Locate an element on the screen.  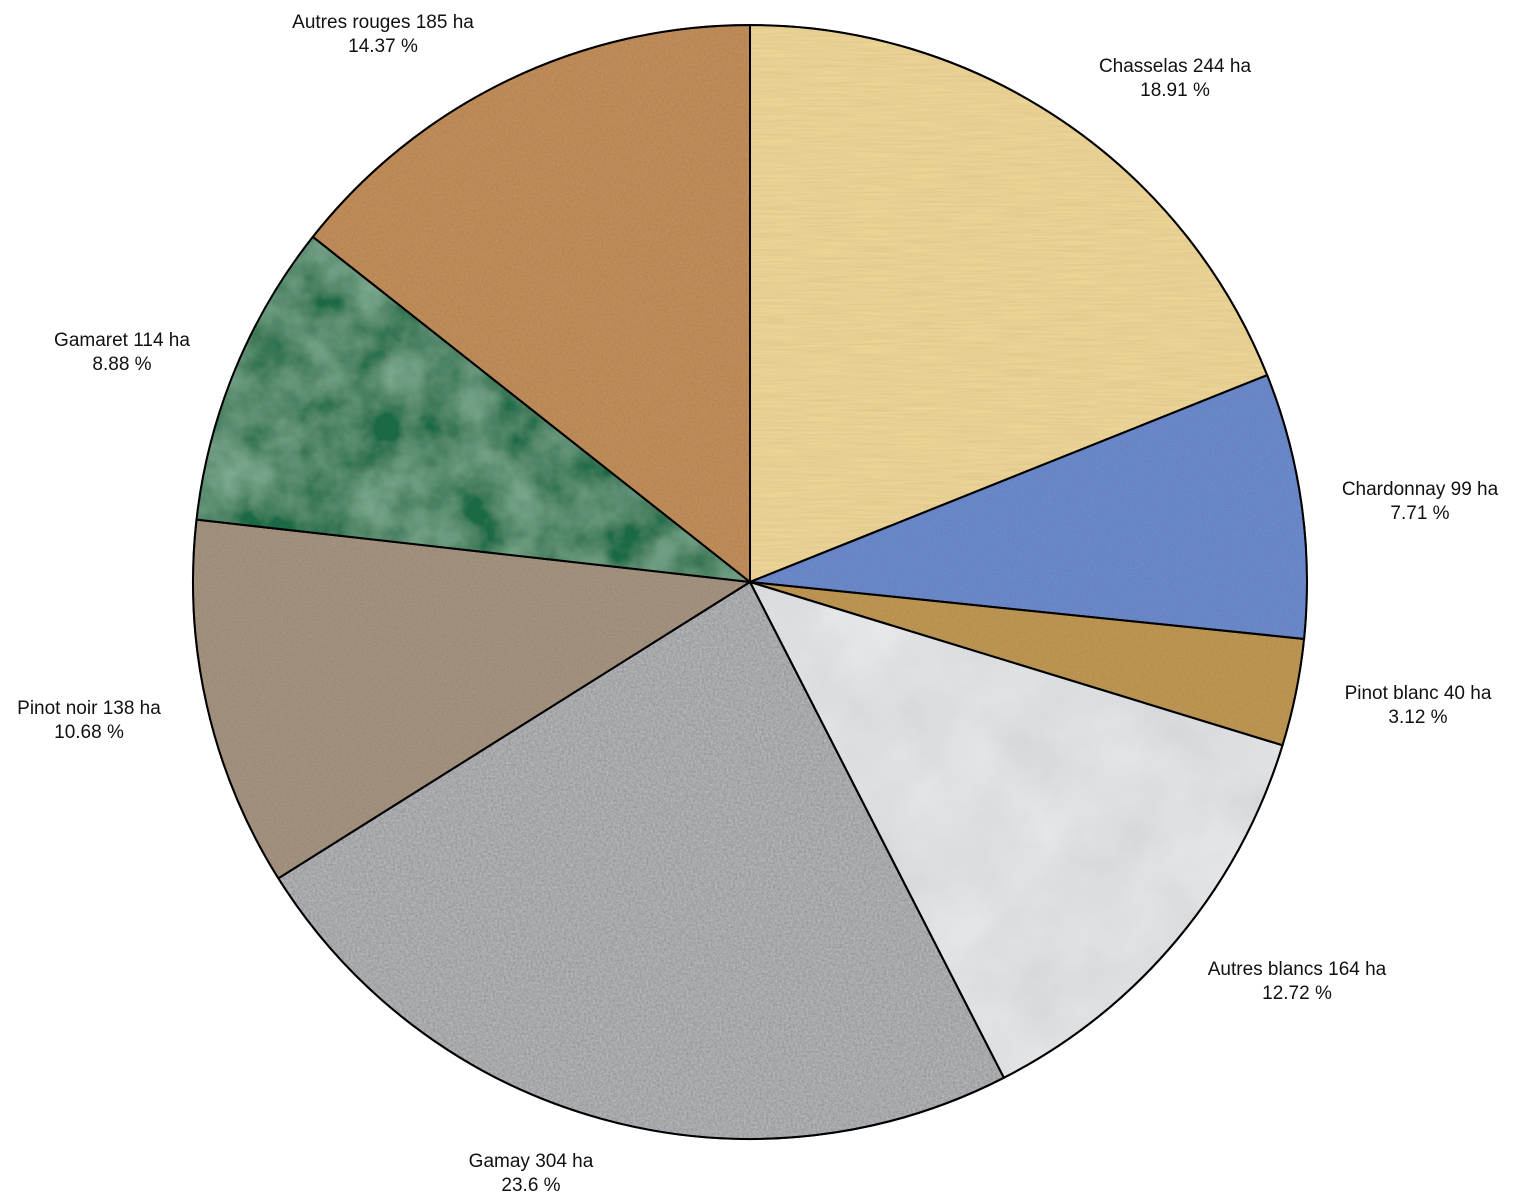
slice-label: Autres blancs 164 ha 12.72 % is located at coordinates (1297, 981).